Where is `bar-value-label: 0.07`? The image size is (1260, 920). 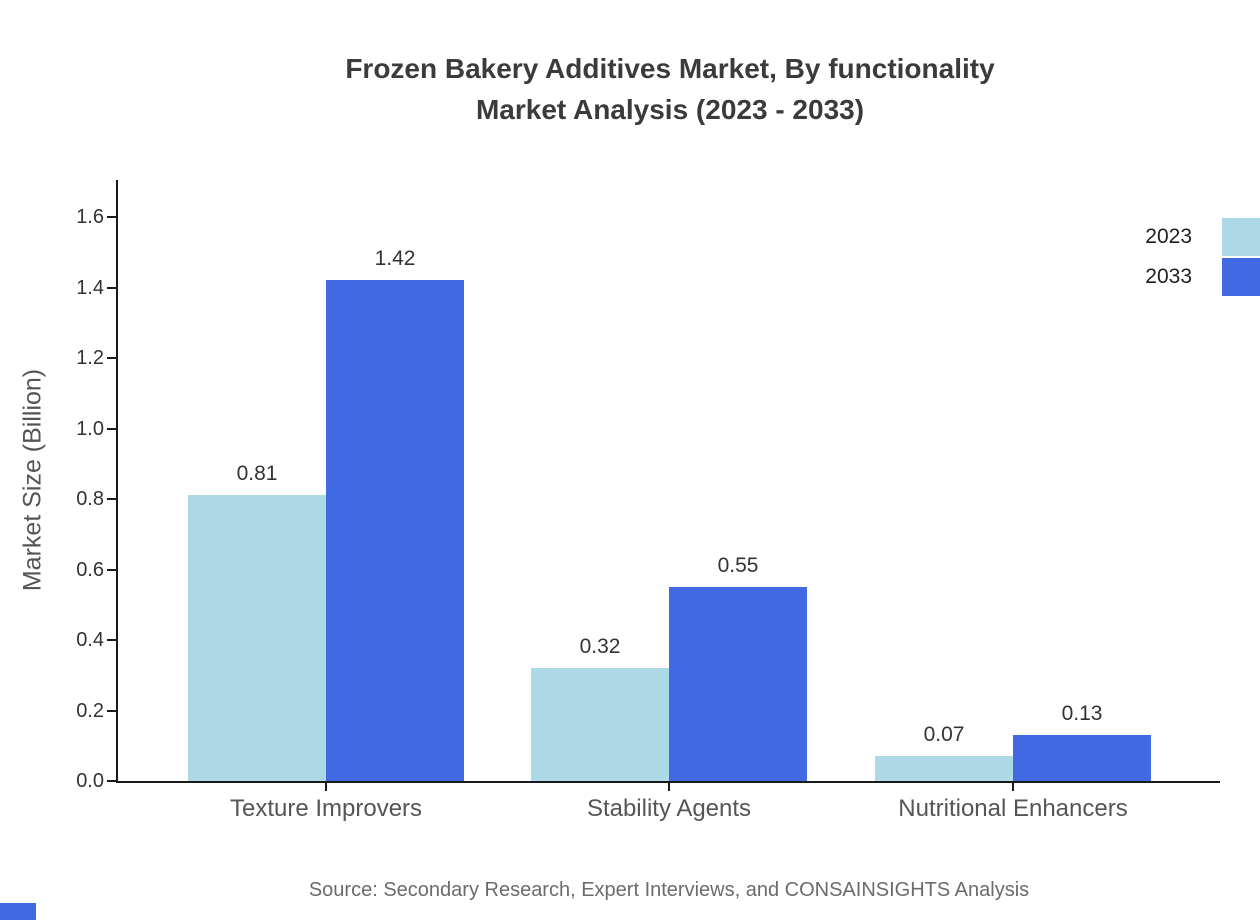 bar-value-label: 0.07 is located at coordinates (944, 735).